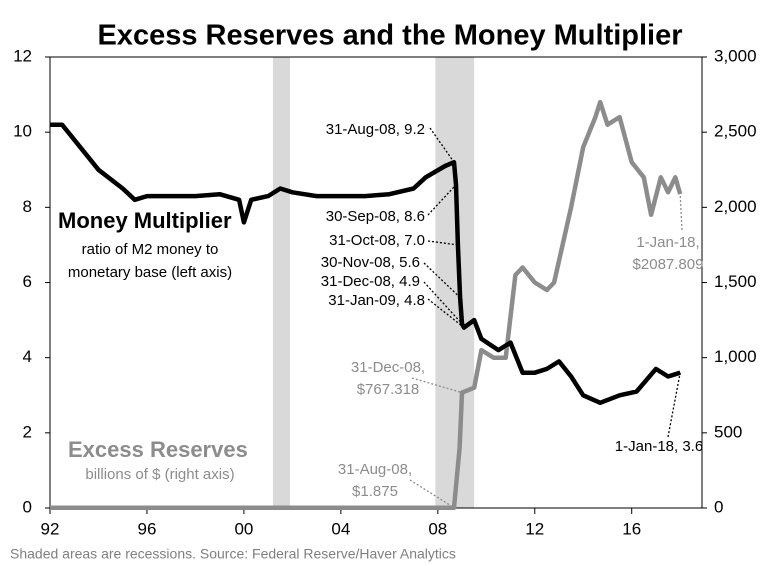  Describe the element at coordinates (375, 129) in the screenshot. I see `annotation: 31-Aug-08, 9.2` at that location.